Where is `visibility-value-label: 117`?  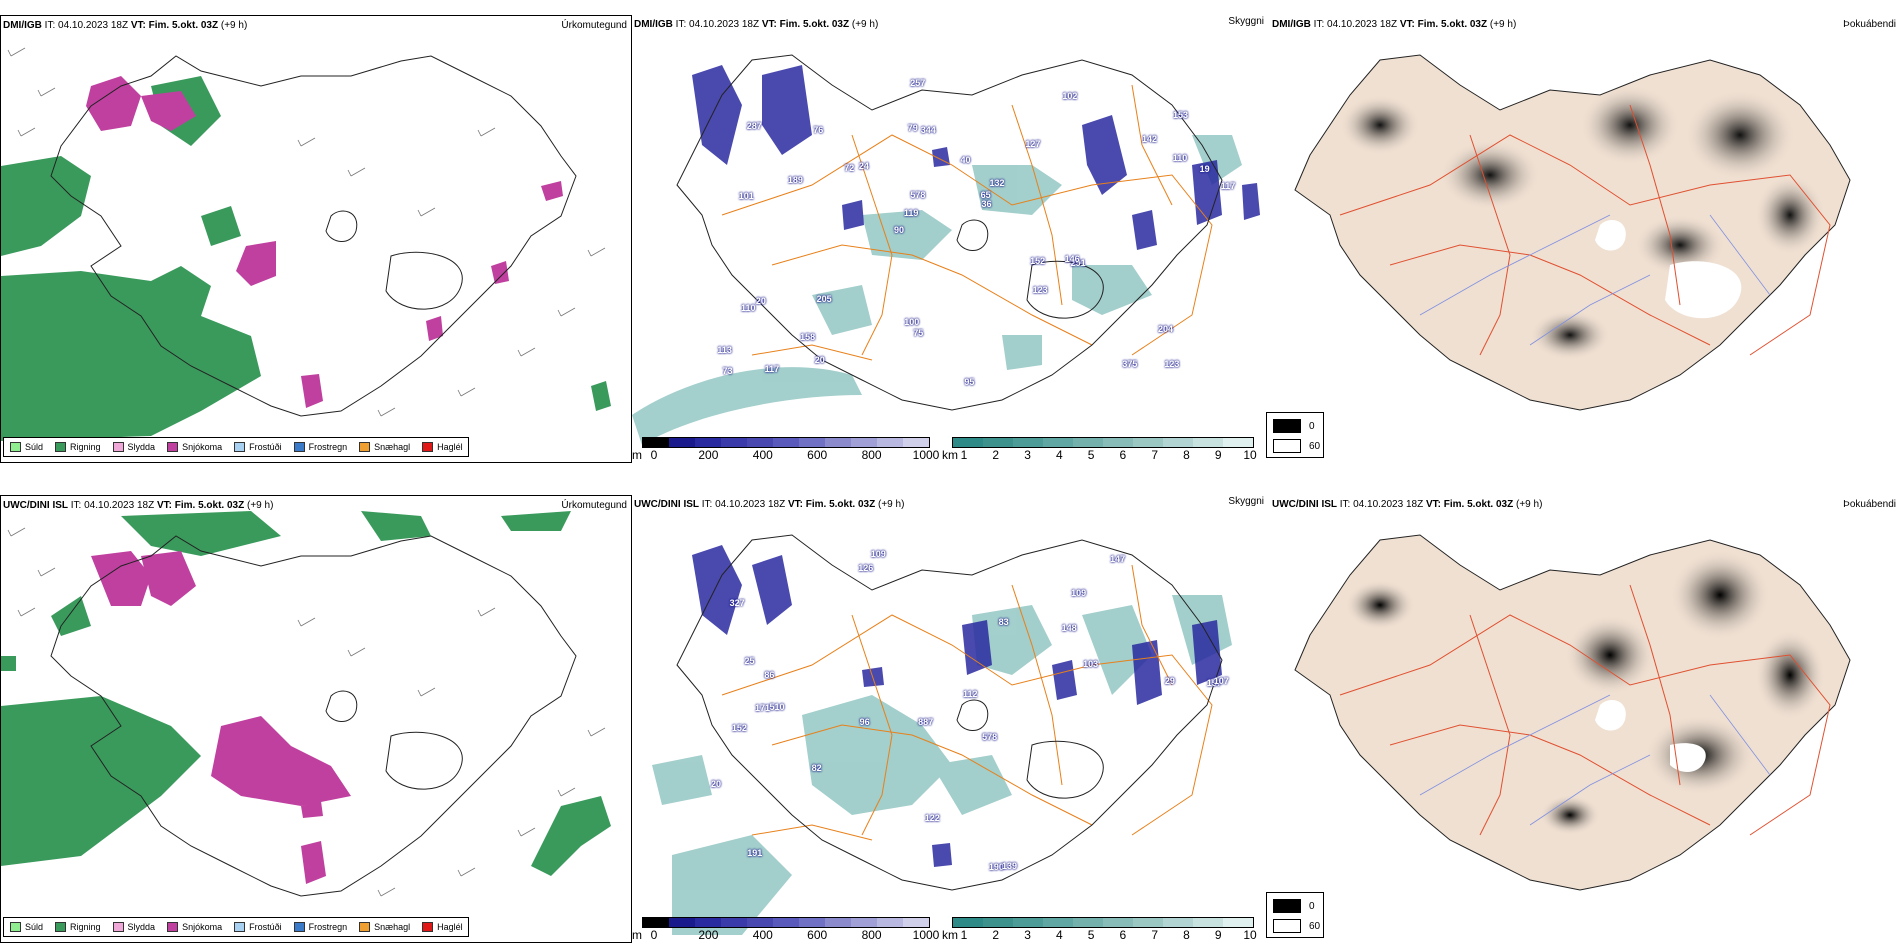 visibility-value-label: 117 is located at coordinates (772, 369).